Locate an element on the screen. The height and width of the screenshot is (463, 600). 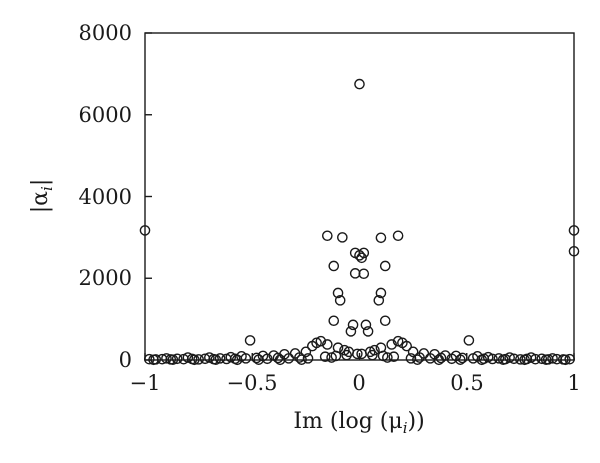
x-tick-label: 0 is located at coordinates (358, 383).